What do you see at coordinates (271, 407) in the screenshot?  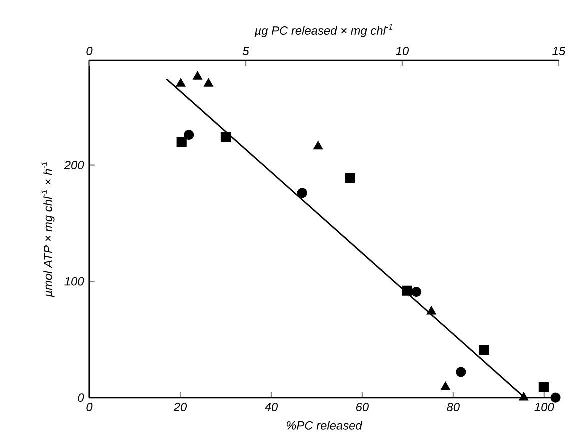 I see `x-tick-label: 40` at bounding box center [271, 407].